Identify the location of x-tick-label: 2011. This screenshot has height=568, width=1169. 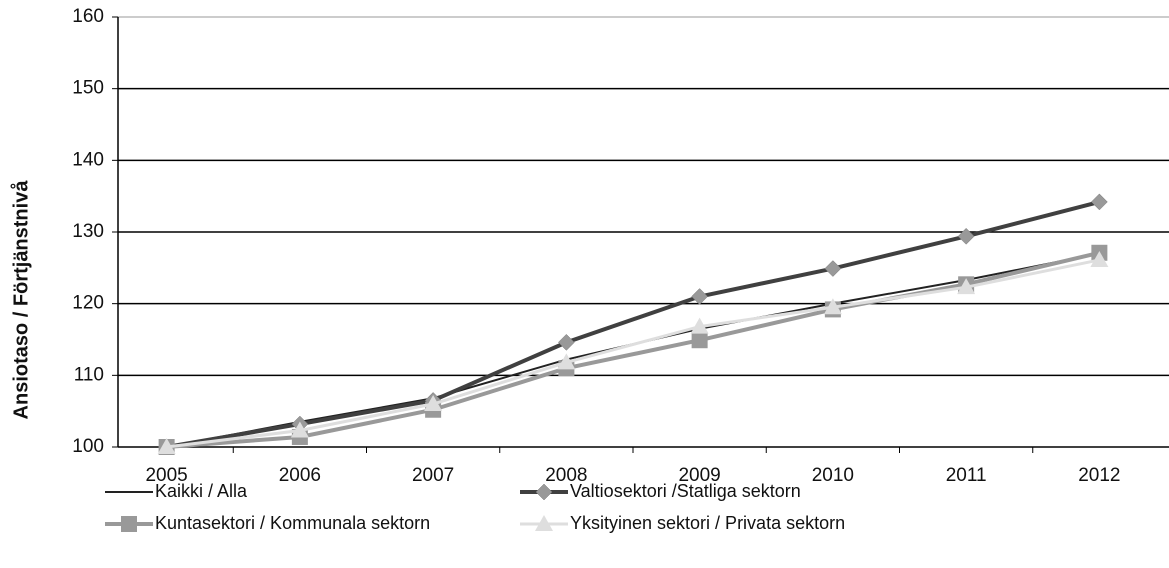
(966, 475).